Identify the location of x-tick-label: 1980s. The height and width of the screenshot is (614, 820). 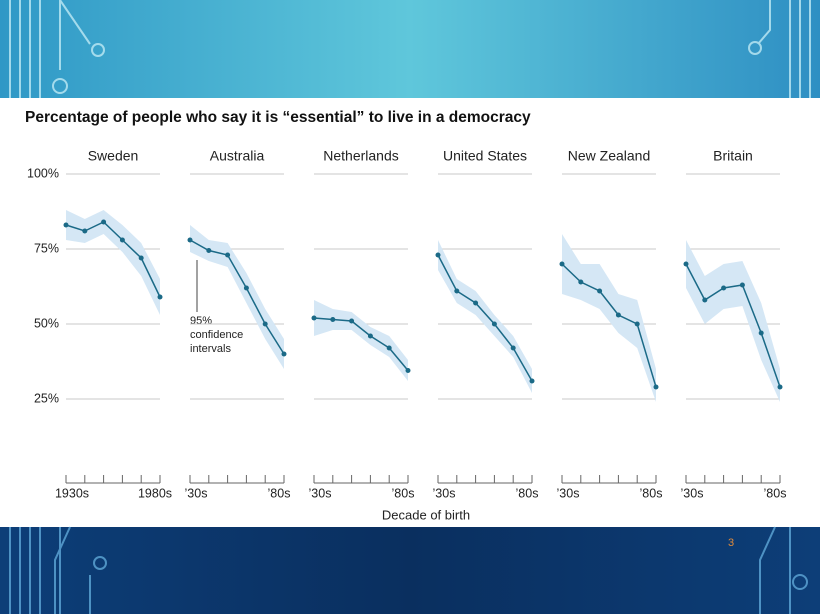
(155, 493).